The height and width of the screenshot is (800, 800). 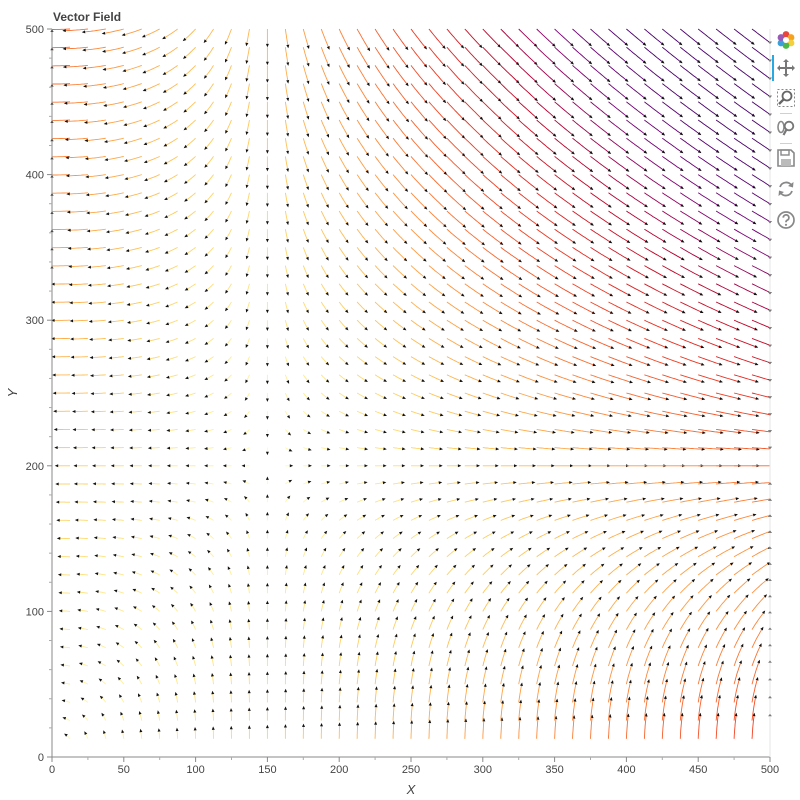 What do you see at coordinates (786, 189) in the screenshot?
I see `reset-button` at bounding box center [786, 189].